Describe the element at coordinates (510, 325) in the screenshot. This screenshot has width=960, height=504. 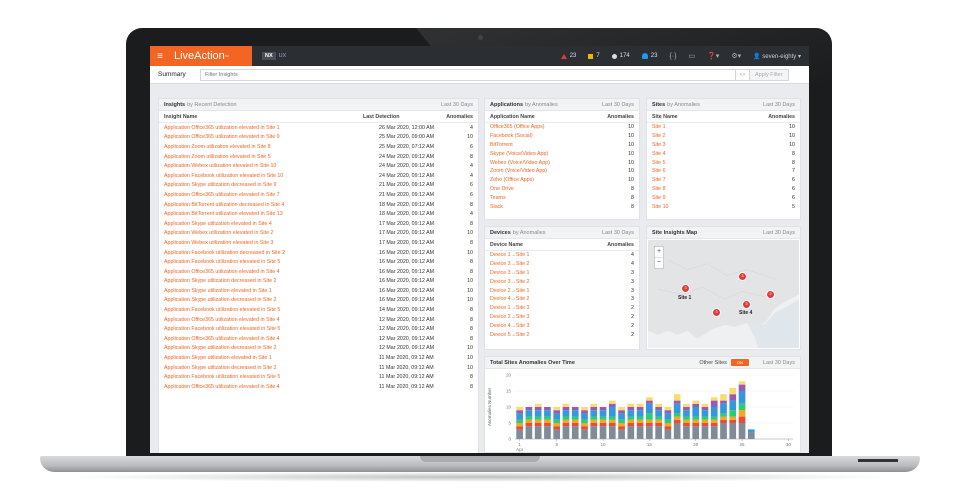
I see `devices-link: Device 4→Site 3` at that location.